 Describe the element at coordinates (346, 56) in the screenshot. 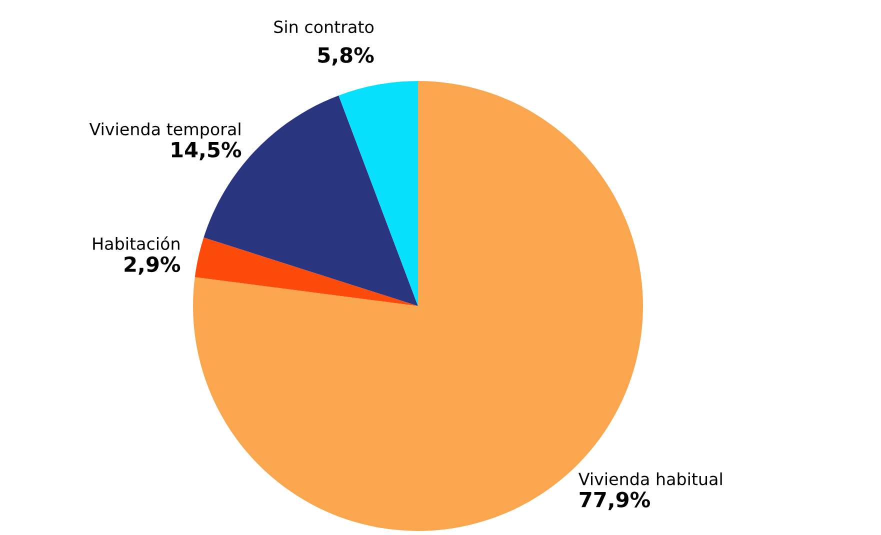

I see `data-label: 5,8%` at that location.